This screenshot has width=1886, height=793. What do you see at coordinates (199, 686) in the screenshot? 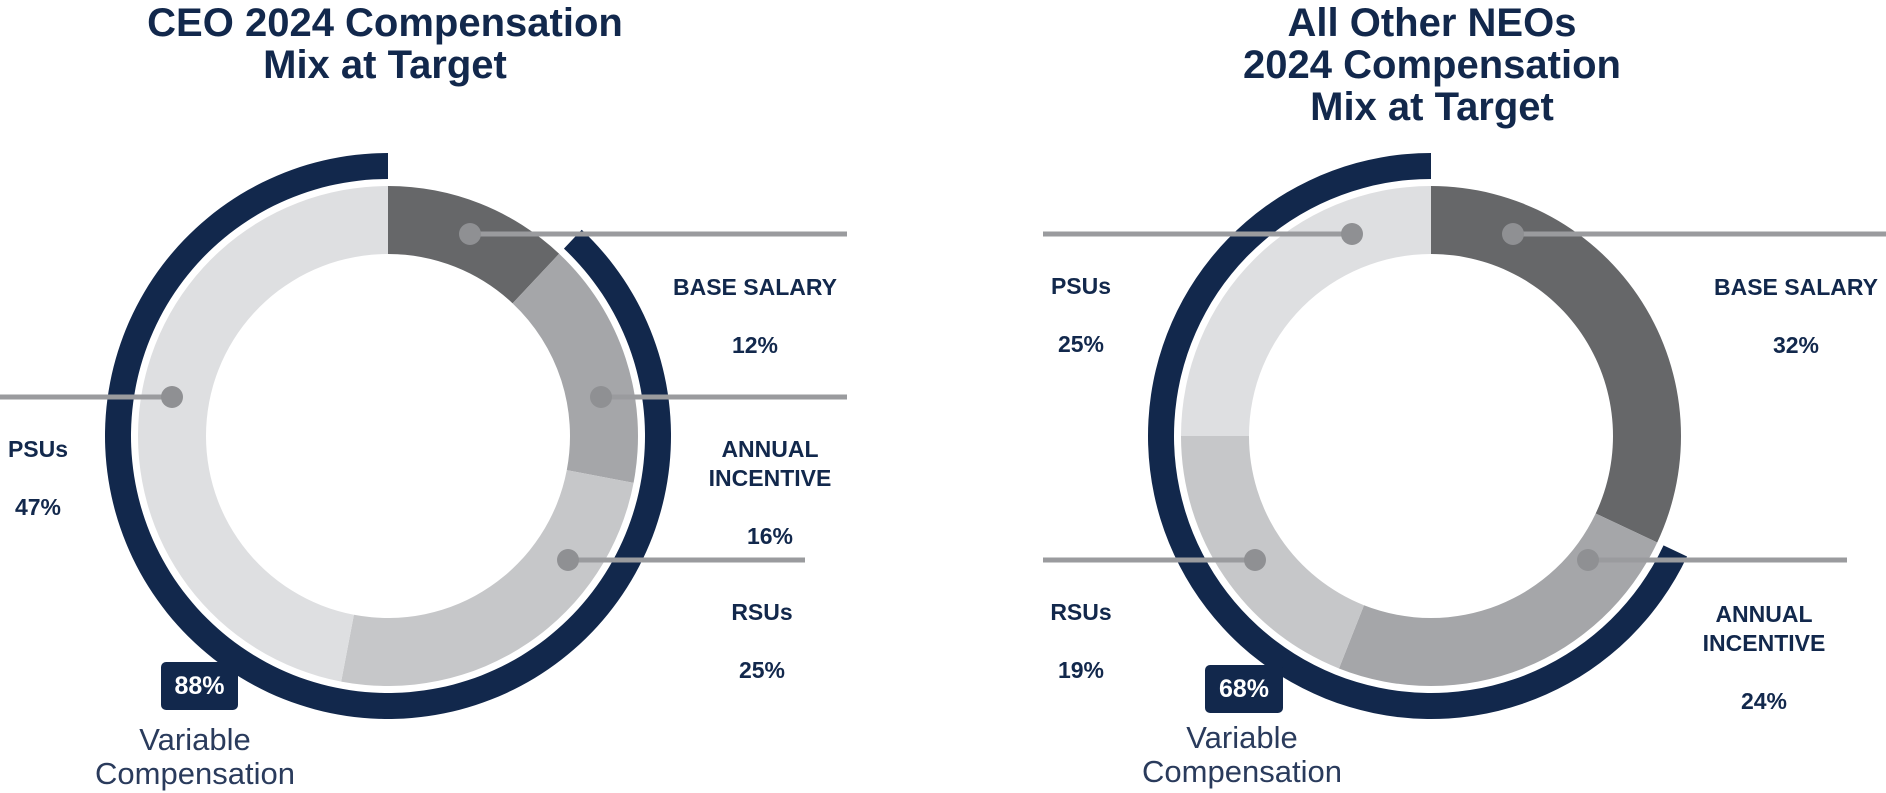
I see `variable-compensation-badge-ceo: 88%` at bounding box center [199, 686].